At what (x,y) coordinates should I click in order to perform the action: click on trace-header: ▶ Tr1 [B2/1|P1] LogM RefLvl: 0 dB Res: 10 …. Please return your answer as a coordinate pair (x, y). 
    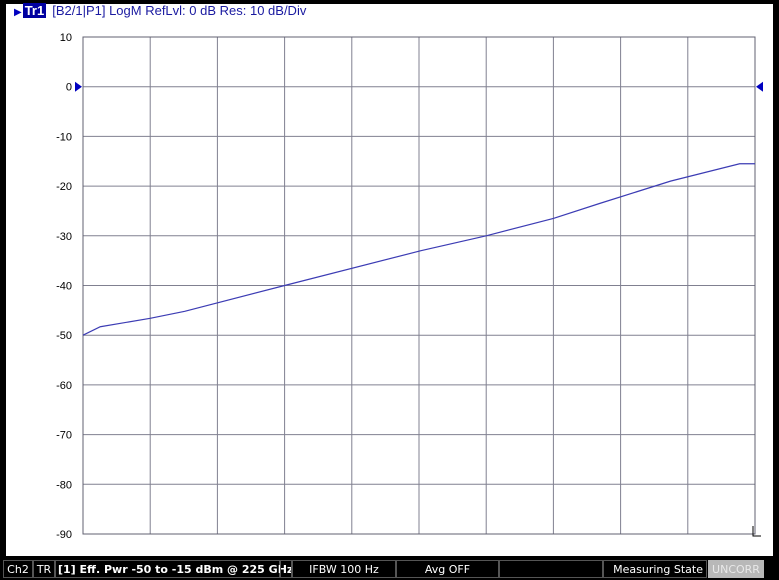
    Looking at the image, I should click on (160, 10).